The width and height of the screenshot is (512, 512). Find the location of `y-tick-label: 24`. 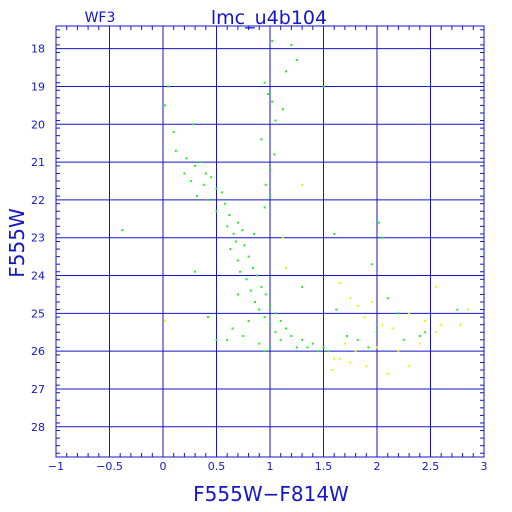

y-tick-label: 24 is located at coordinates (38, 276).